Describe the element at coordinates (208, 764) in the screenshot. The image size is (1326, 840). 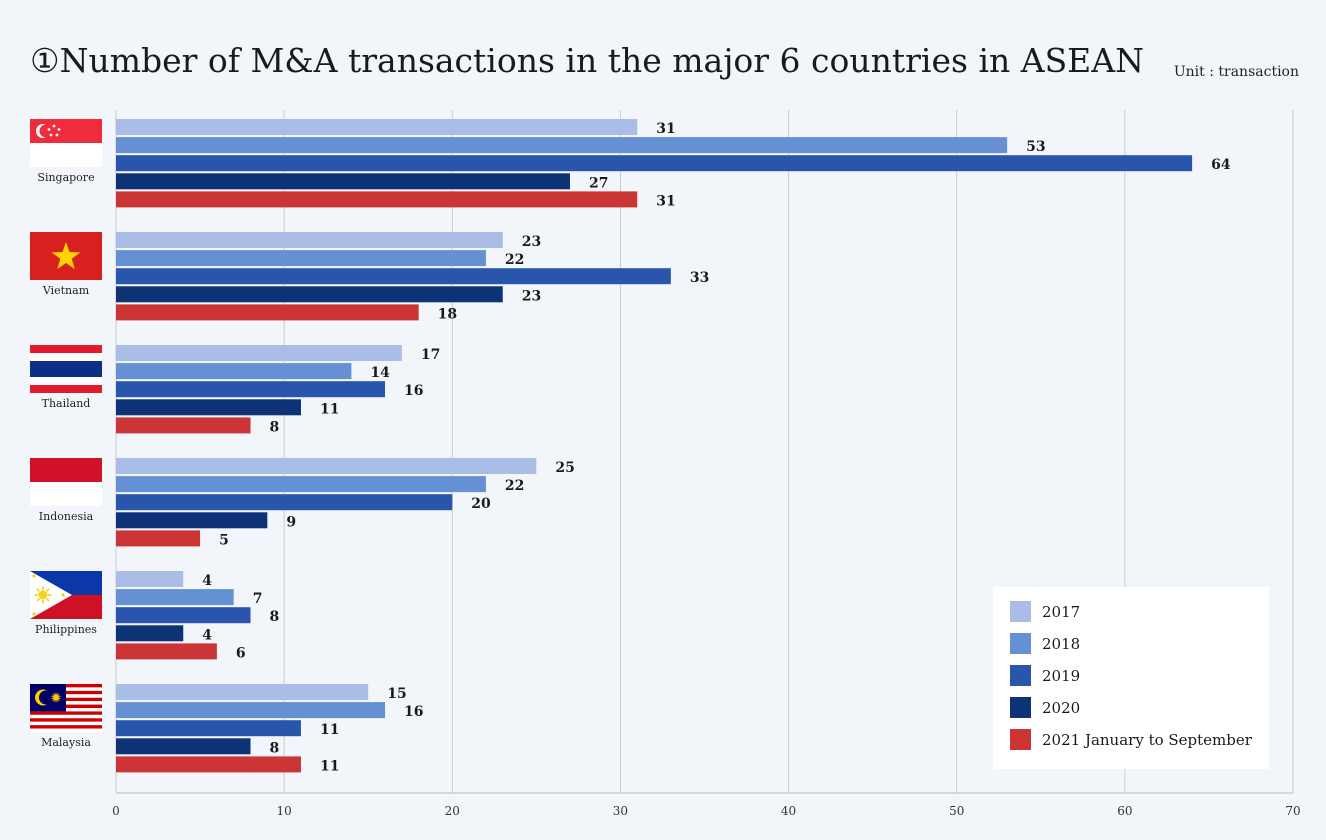
I see `bar-malaysia-2021` at that location.